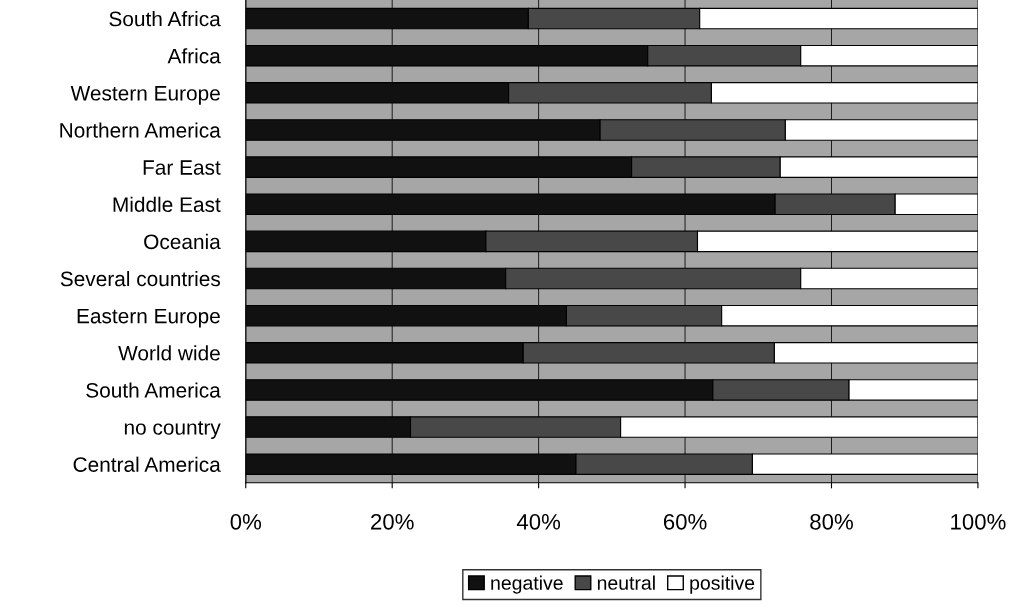 Image resolution: width=1024 pixels, height=615 pixels. What do you see at coordinates (978, 521) in the screenshot?
I see `x-tick-label: 100%` at bounding box center [978, 521].